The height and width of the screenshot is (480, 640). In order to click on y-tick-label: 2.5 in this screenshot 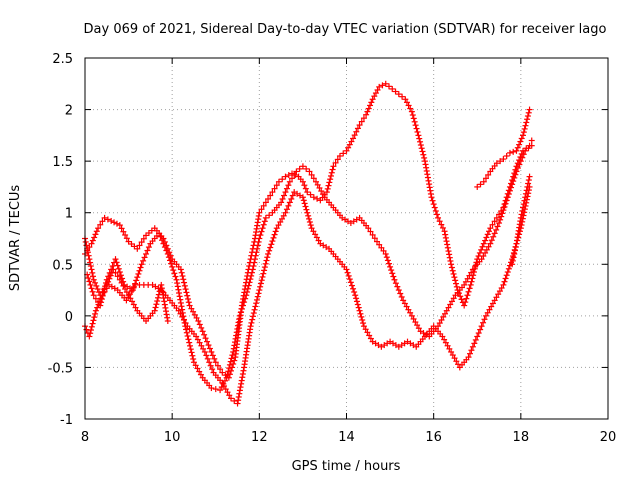, I will do `click(62, 59)`.